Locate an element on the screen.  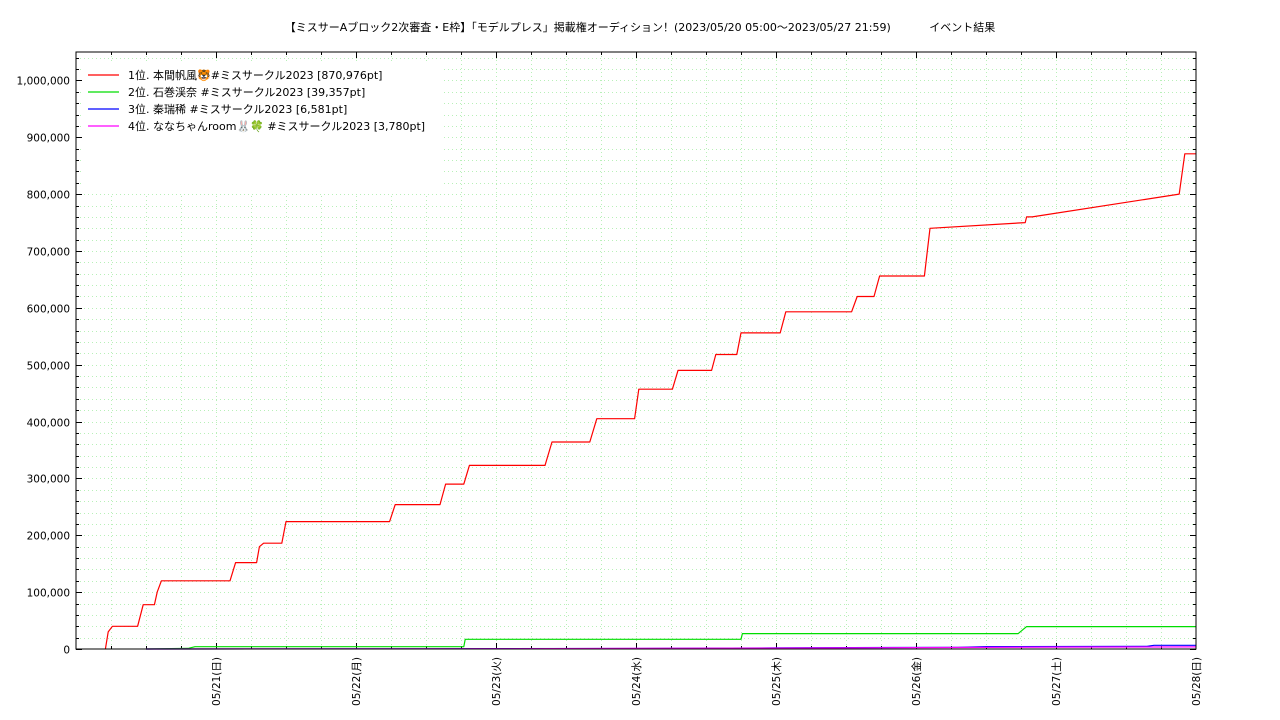
x-tick-label: 05/23(火) is located at coordinates (497, 681).